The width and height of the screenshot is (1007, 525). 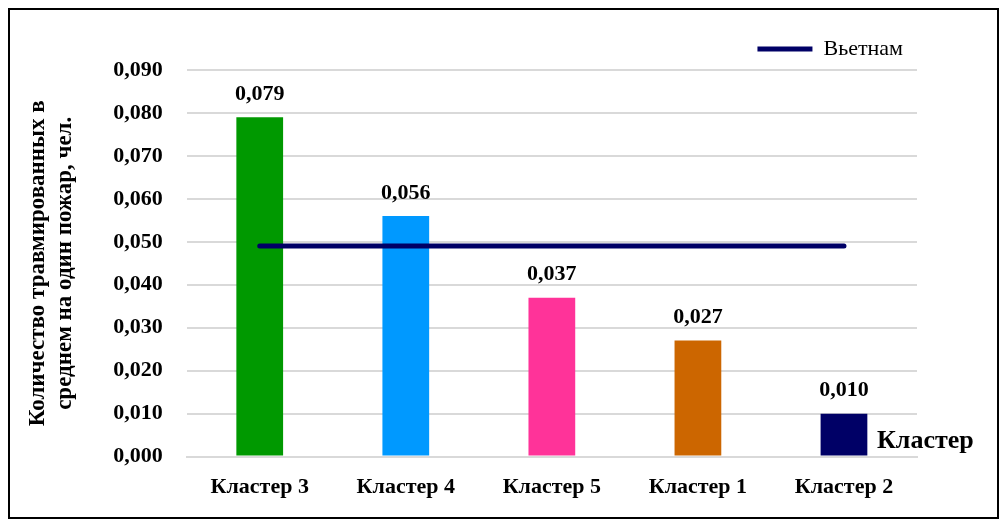 What do you see at coordinates (138, 111) in the screenshot?
I see `y-tick-label: 0,080` at bounding box center [138, 111].